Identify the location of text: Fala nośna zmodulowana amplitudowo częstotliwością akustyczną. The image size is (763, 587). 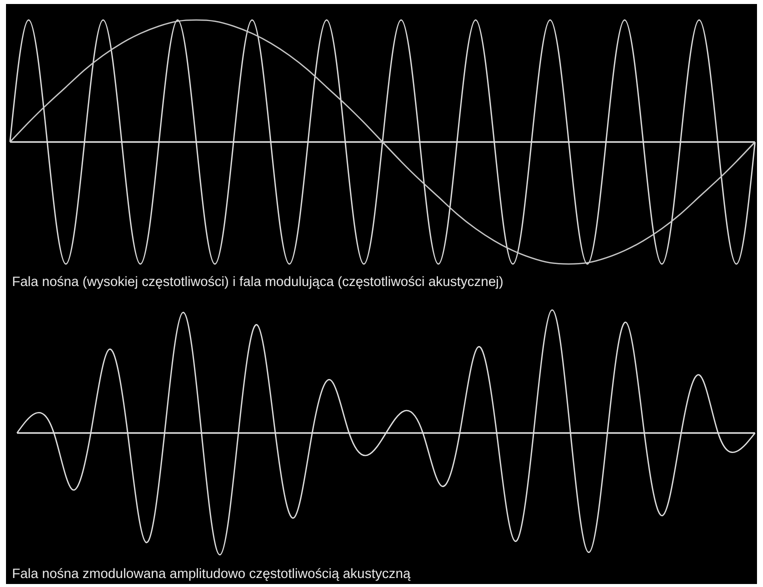
(211, 573).